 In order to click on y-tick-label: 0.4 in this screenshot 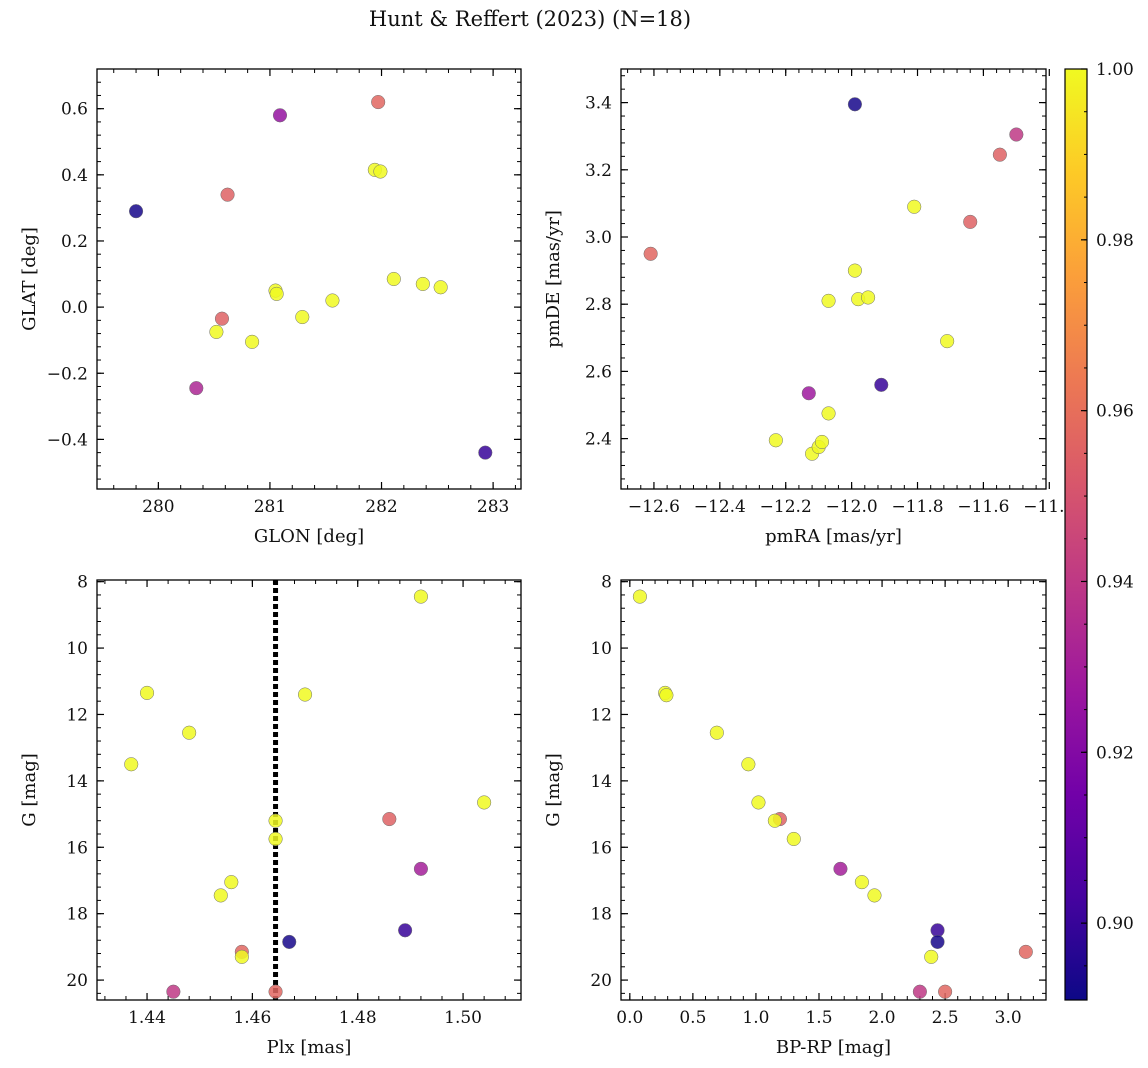, I will do `click(74, 176)`.